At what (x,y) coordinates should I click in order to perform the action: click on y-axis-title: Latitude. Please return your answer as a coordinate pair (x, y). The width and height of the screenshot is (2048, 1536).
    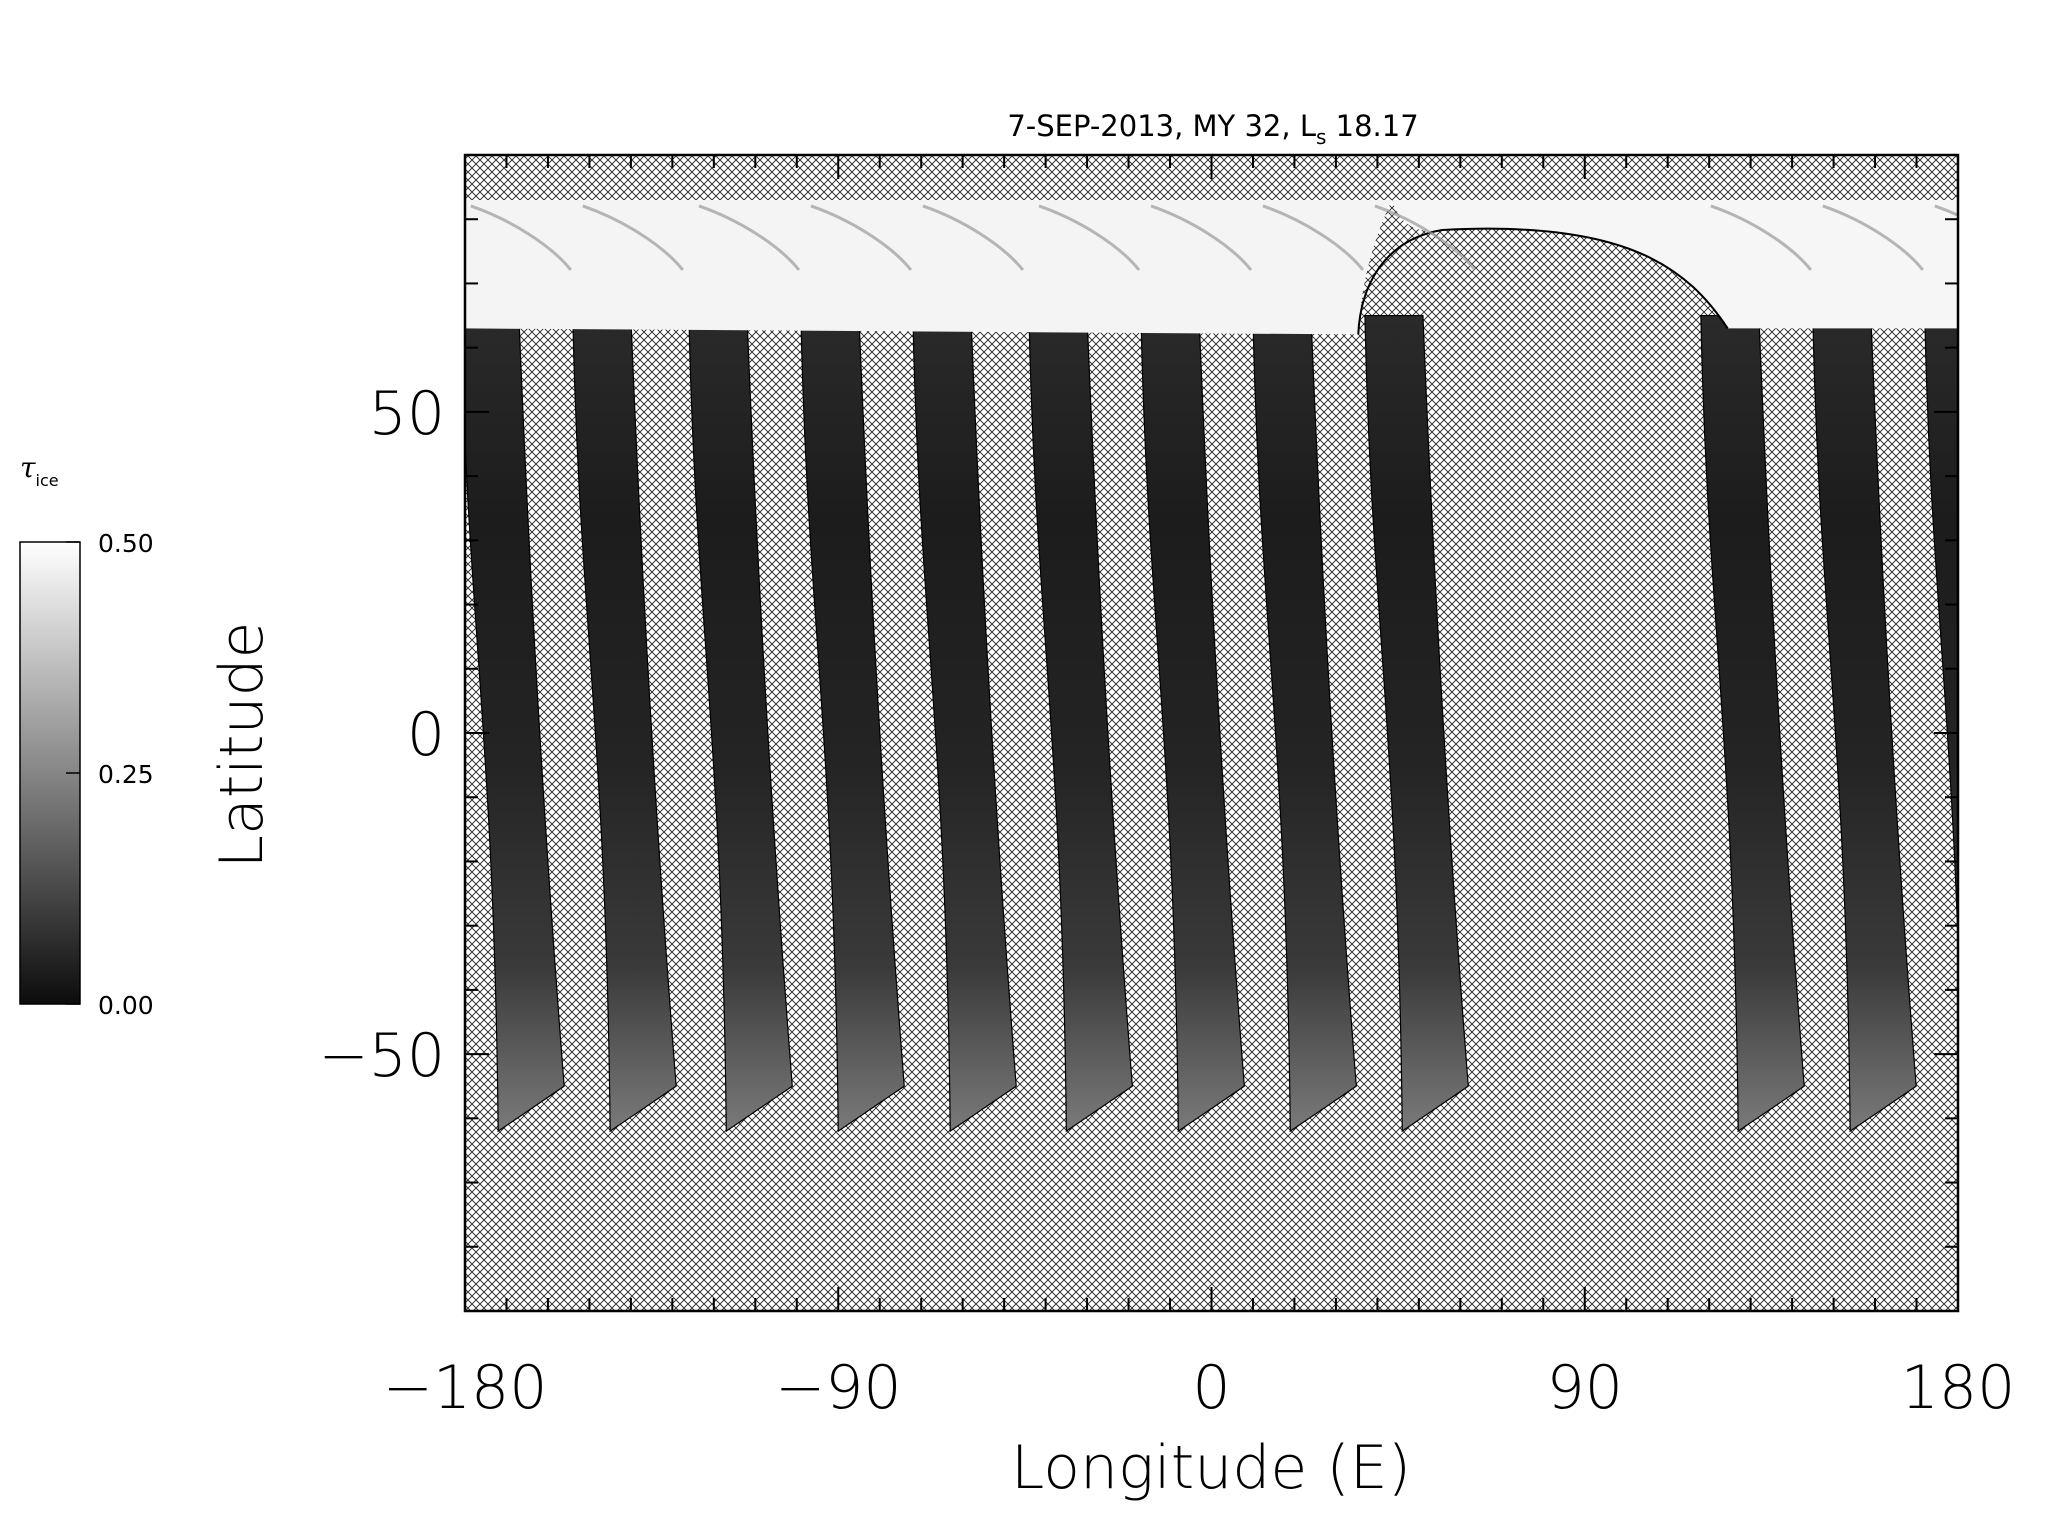
    Looking at the image, I should click on (242, 745).